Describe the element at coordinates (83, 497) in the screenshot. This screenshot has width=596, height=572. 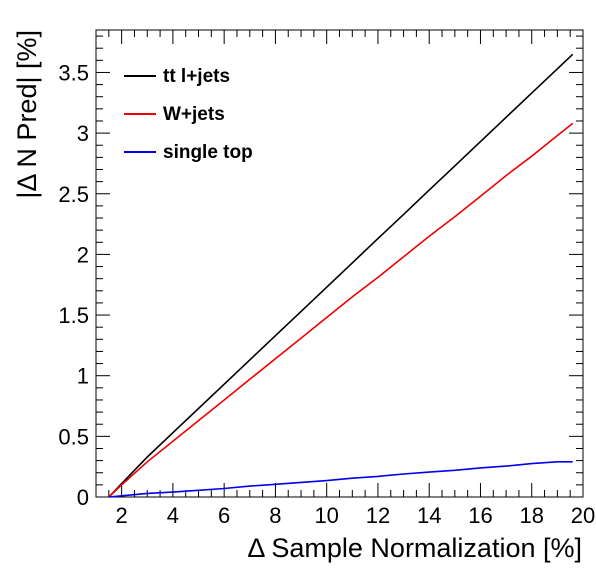
I see `y-tick-label: 0` at that location.